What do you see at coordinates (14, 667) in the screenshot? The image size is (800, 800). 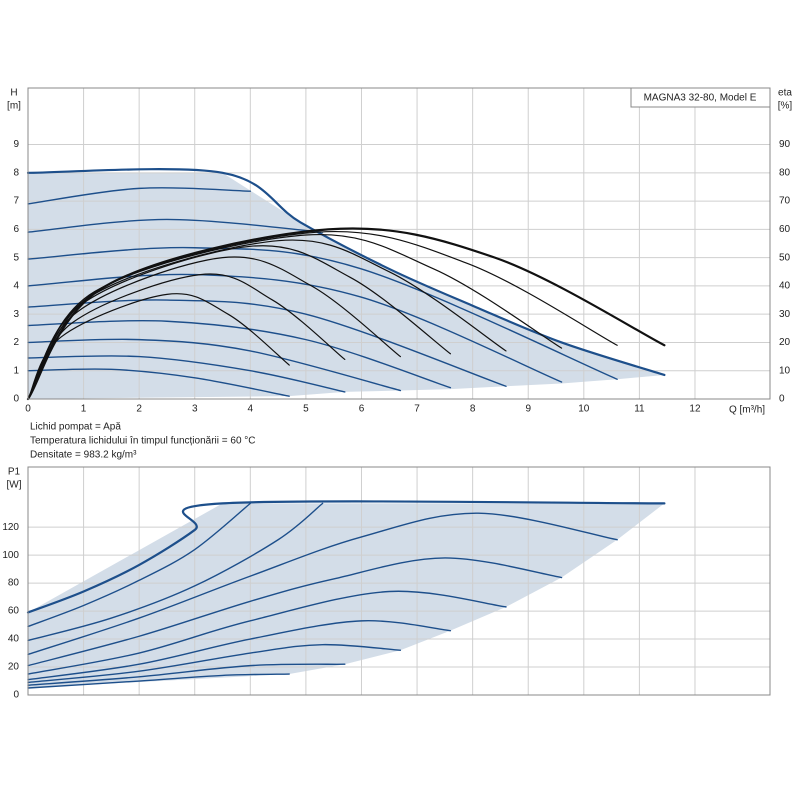 I see `y-tick-label: 20` at bounding box center [14, 667].